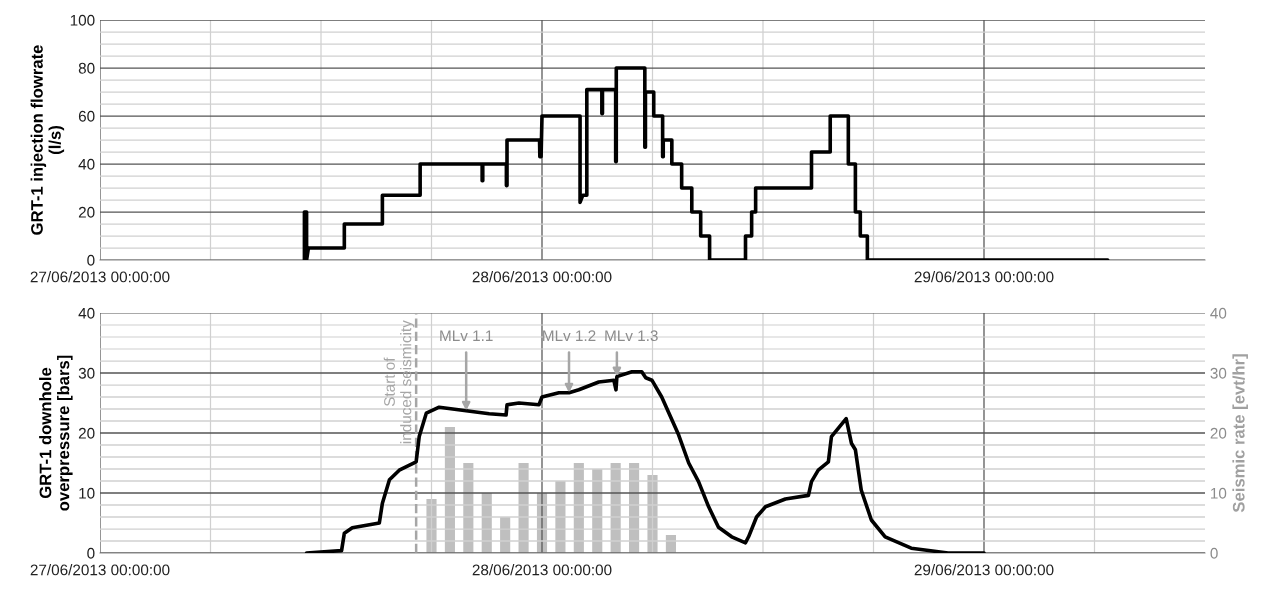  Describe the element at coordinates (86, 373) in the screenshot. I see `y-tick-label: 30` at that location.